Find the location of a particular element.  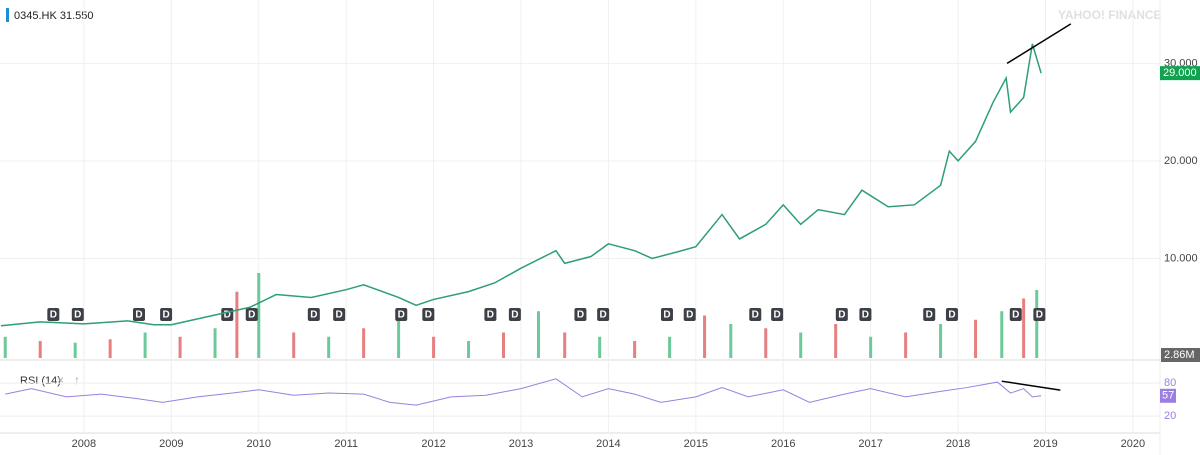

volume-label: 2.86M is located at coordinates (1179, 355).